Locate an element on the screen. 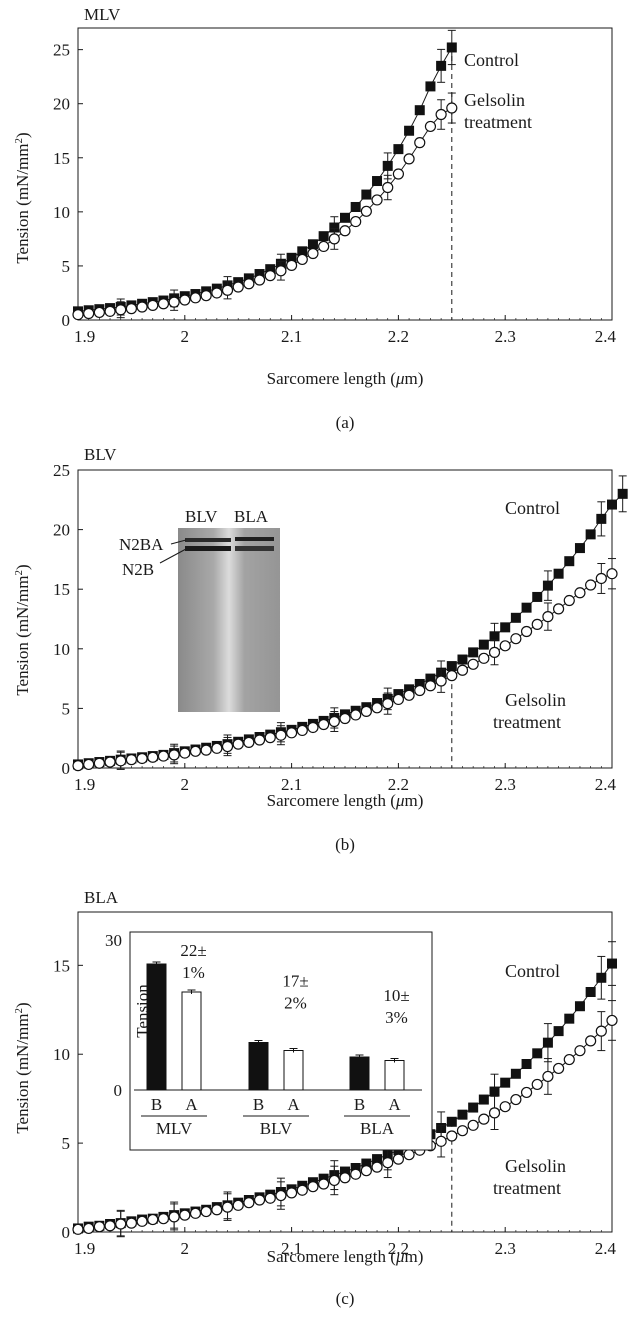 The width and height of the screenshot is (629, 1322). inset-bar-bla-b is located at coordinates (359, 1073).